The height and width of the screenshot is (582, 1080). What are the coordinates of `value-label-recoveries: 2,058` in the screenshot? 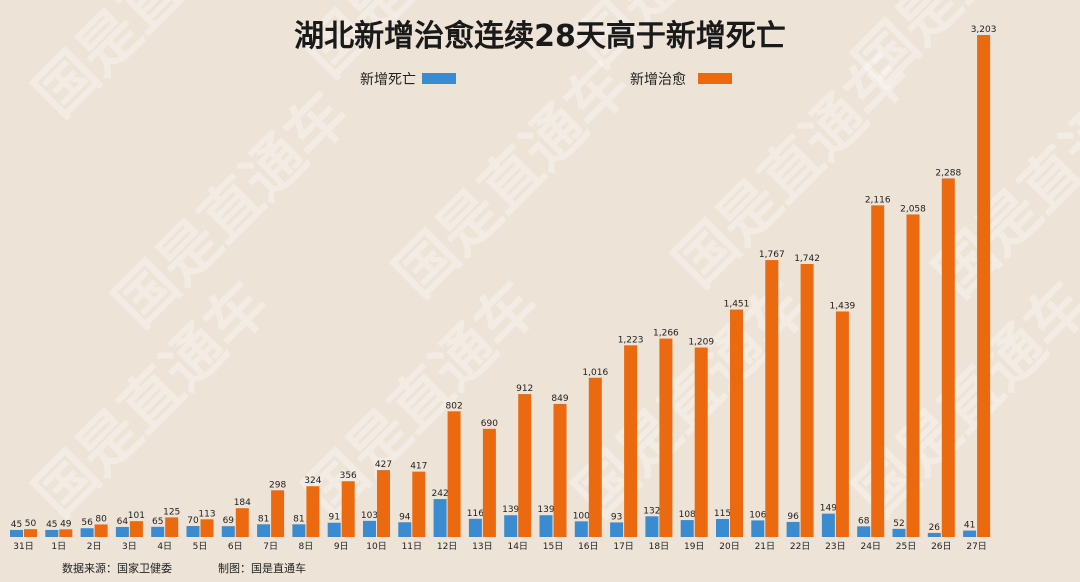 It's located at (913, 209).